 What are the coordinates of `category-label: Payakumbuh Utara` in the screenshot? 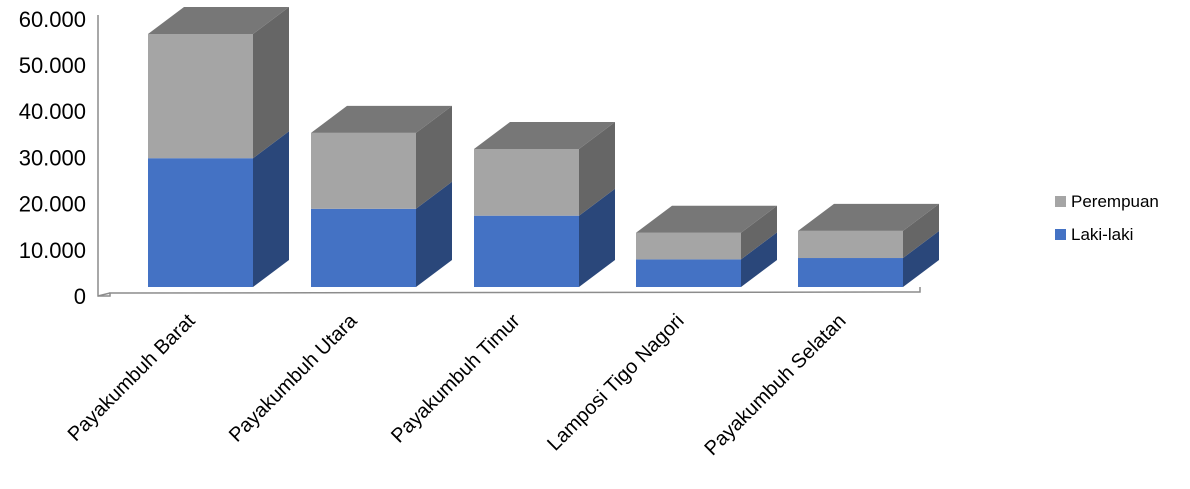 It's located at (293, 377).